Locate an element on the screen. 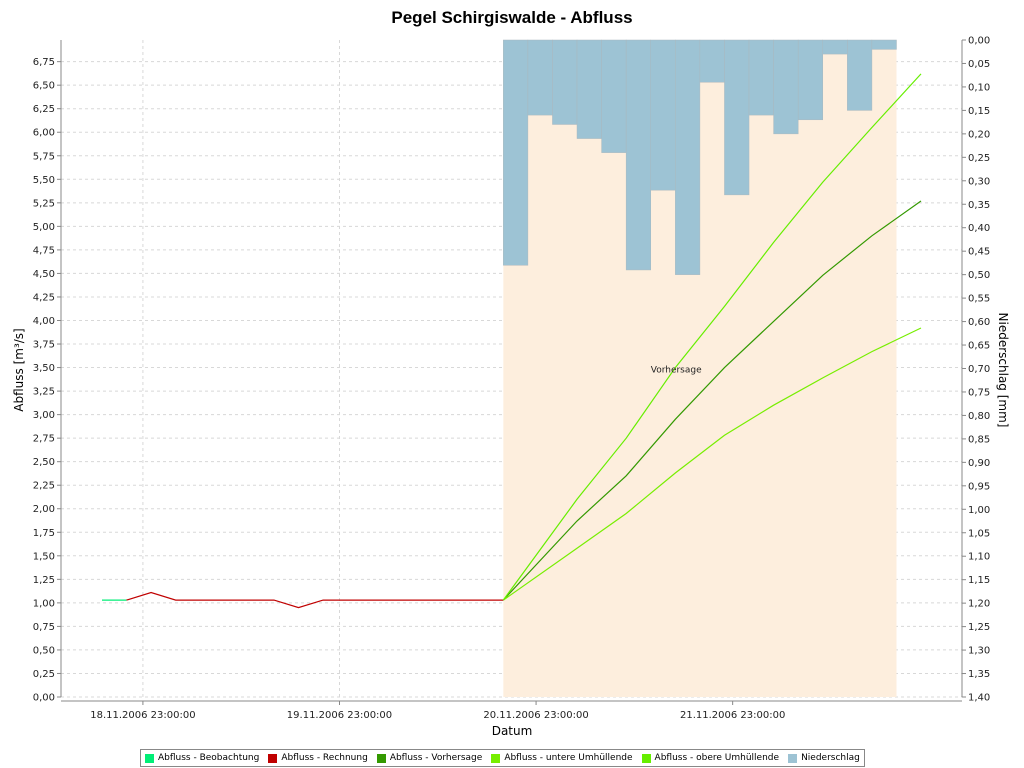 The image size is (1024, 768). y-tick-label: 6,25 is located at coordinates (44, 109).